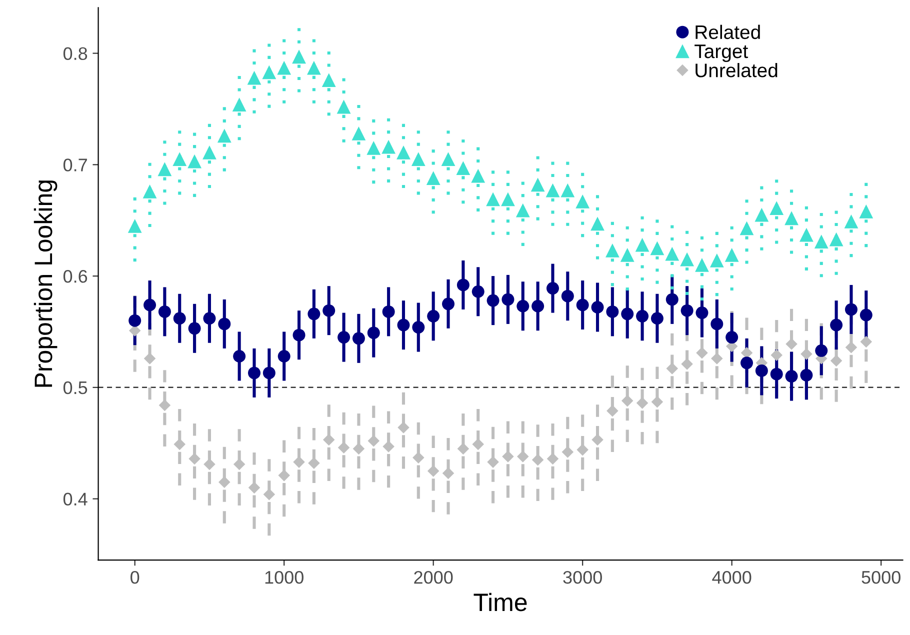 Image resolution: width=910 pixels, height=635 pixels. Describe the element at coordinates (135, 577) in the screenshot. I see `x-tick-label: 0` at that location.